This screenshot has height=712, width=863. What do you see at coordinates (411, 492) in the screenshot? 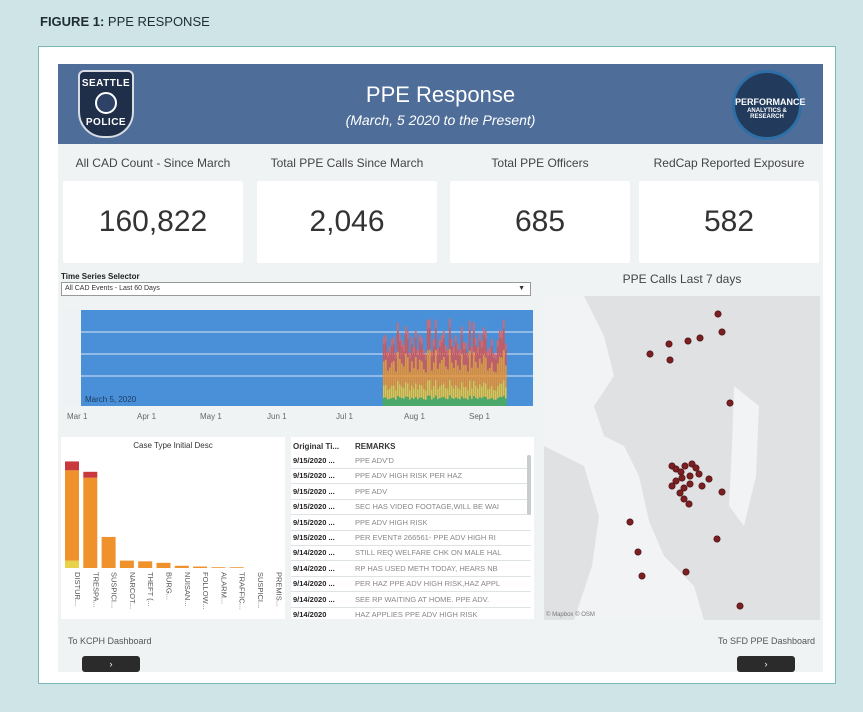
I see `table-row: 9/15/2020 ... PPE ADV` at bounding box center [411, 492].